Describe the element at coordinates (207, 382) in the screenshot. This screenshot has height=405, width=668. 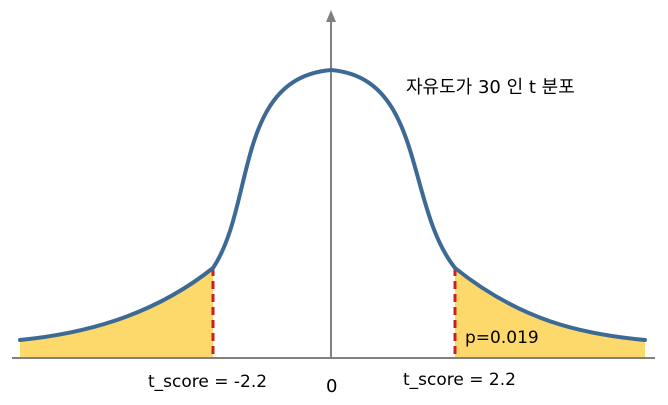
I see `left-t-score-label: t_score = -2.2` at that location.